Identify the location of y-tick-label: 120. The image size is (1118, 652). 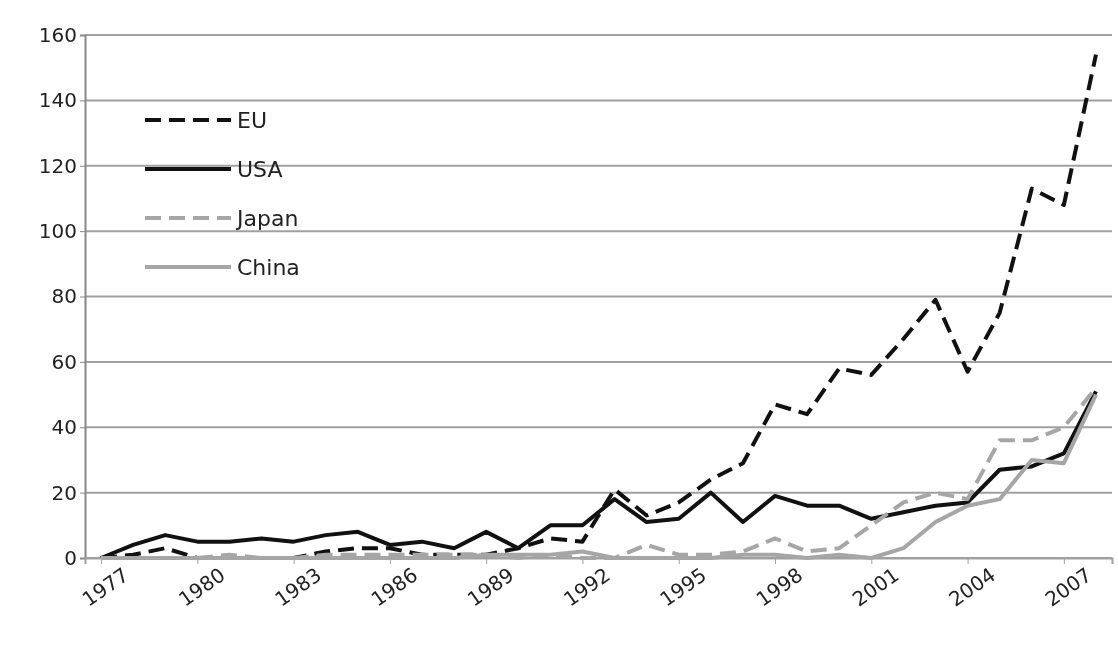
(57, 165).